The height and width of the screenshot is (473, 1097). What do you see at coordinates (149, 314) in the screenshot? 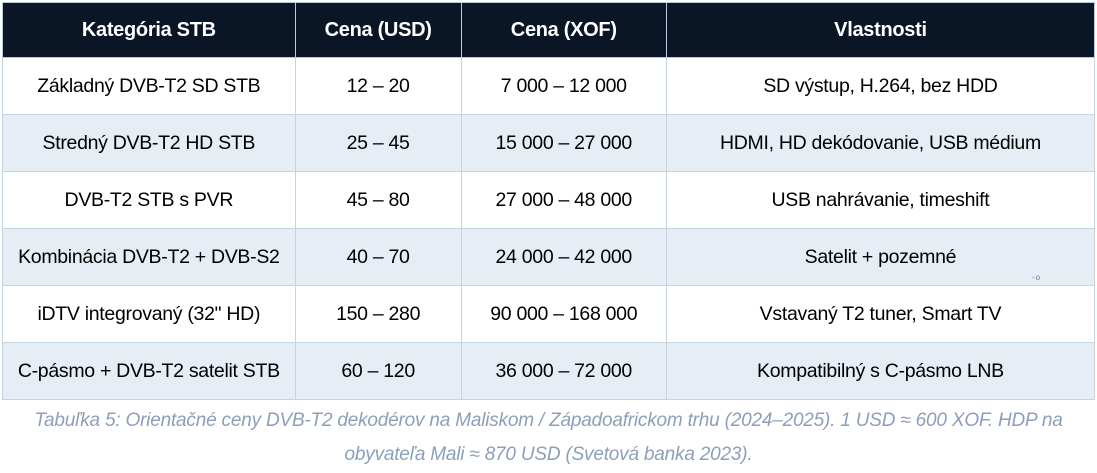
I see `table-cell: iDTV integrovaný (32" HD)` at bounding box center [149, 314].